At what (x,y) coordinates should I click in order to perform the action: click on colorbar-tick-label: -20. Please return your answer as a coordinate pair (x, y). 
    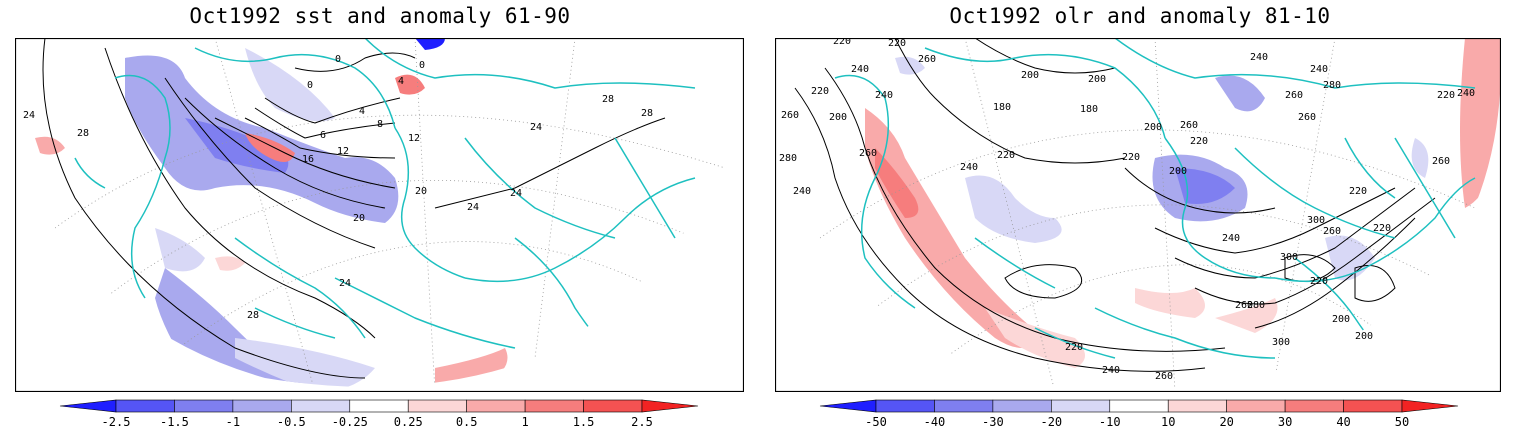
    Looking at the image, I should click on (1051, 422).